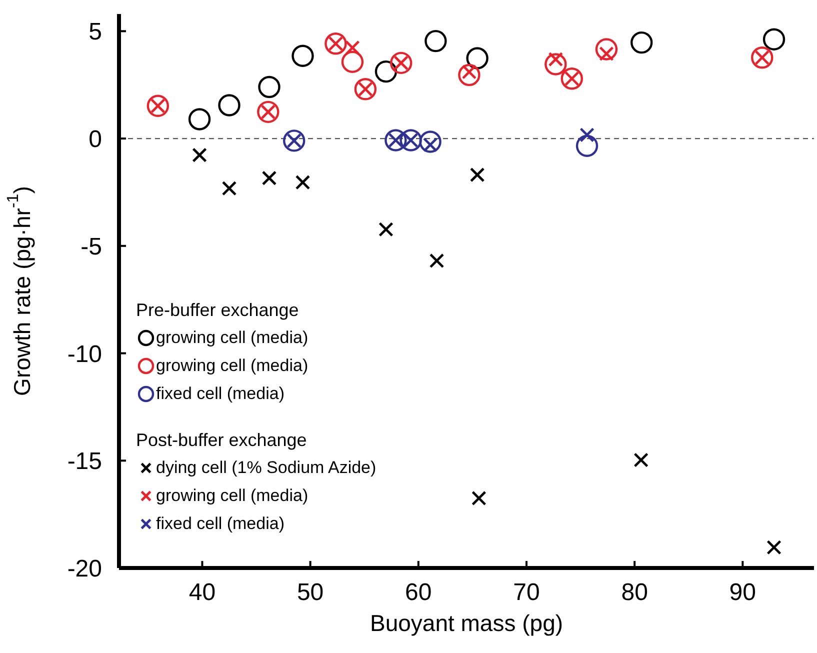 This screenshot has height=653, width=817. What do you see at coordinates (95, 140) in the screenshot?
I see `y-tick-label: 0` at bounding box center [95, 140].